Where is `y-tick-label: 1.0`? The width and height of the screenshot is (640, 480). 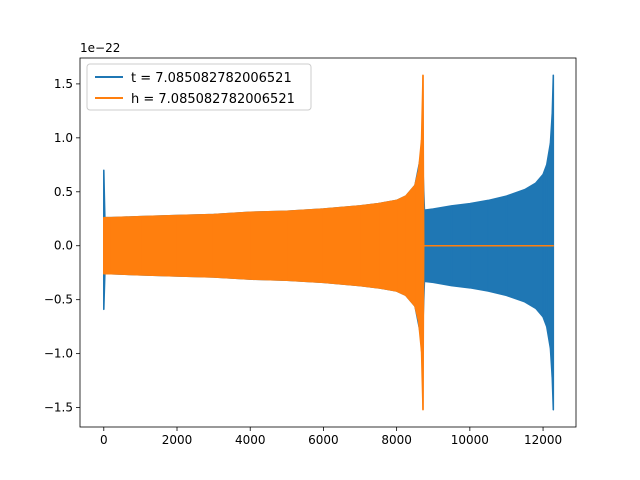
y-tick-label: 1.0 is located at coordinates (63, 138).